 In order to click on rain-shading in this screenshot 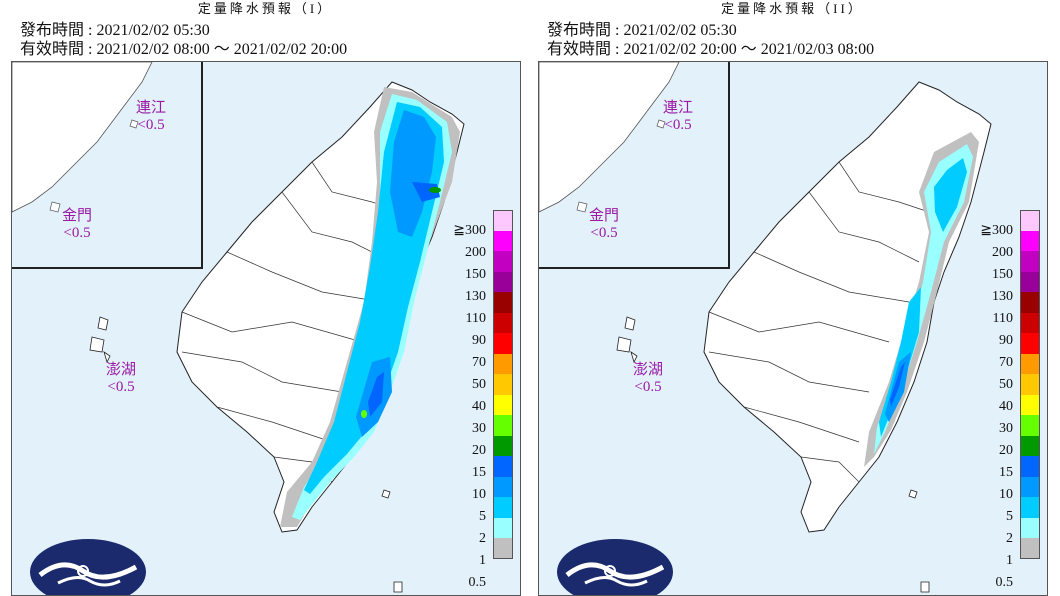, I will do `click(921, 299)`.